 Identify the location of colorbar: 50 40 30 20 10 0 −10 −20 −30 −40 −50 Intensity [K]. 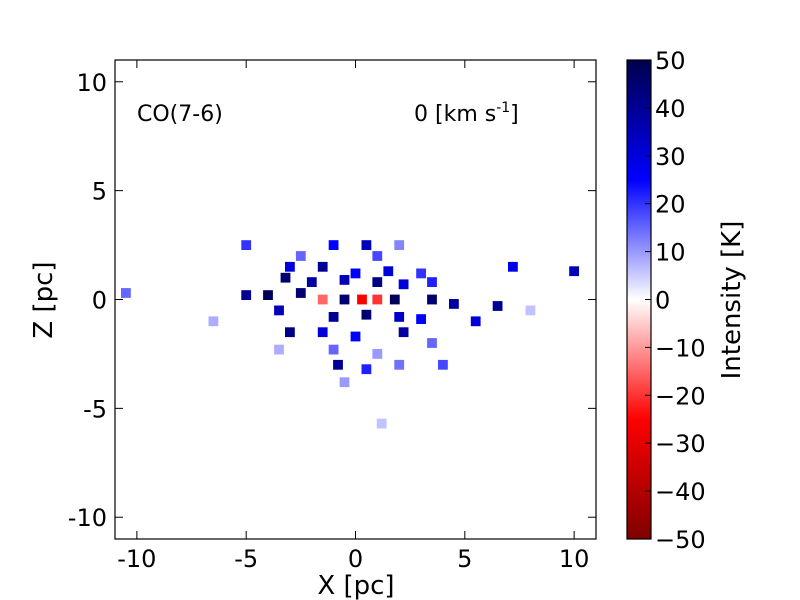
(686, 300).